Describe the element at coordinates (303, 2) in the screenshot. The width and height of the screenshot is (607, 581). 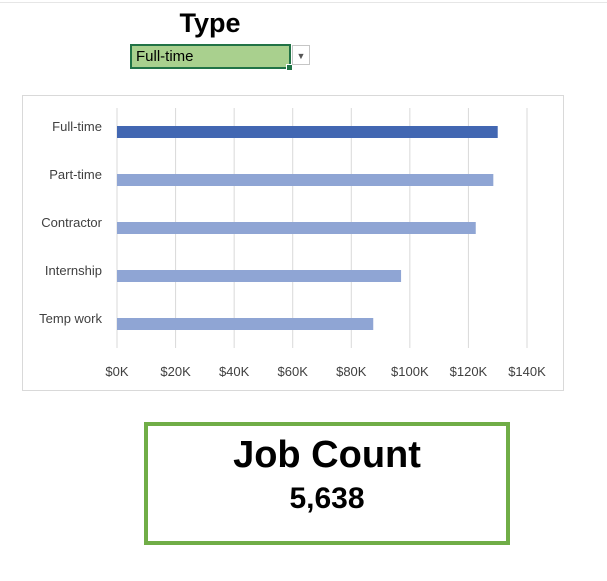
I see `sheet-top-border` at that location.